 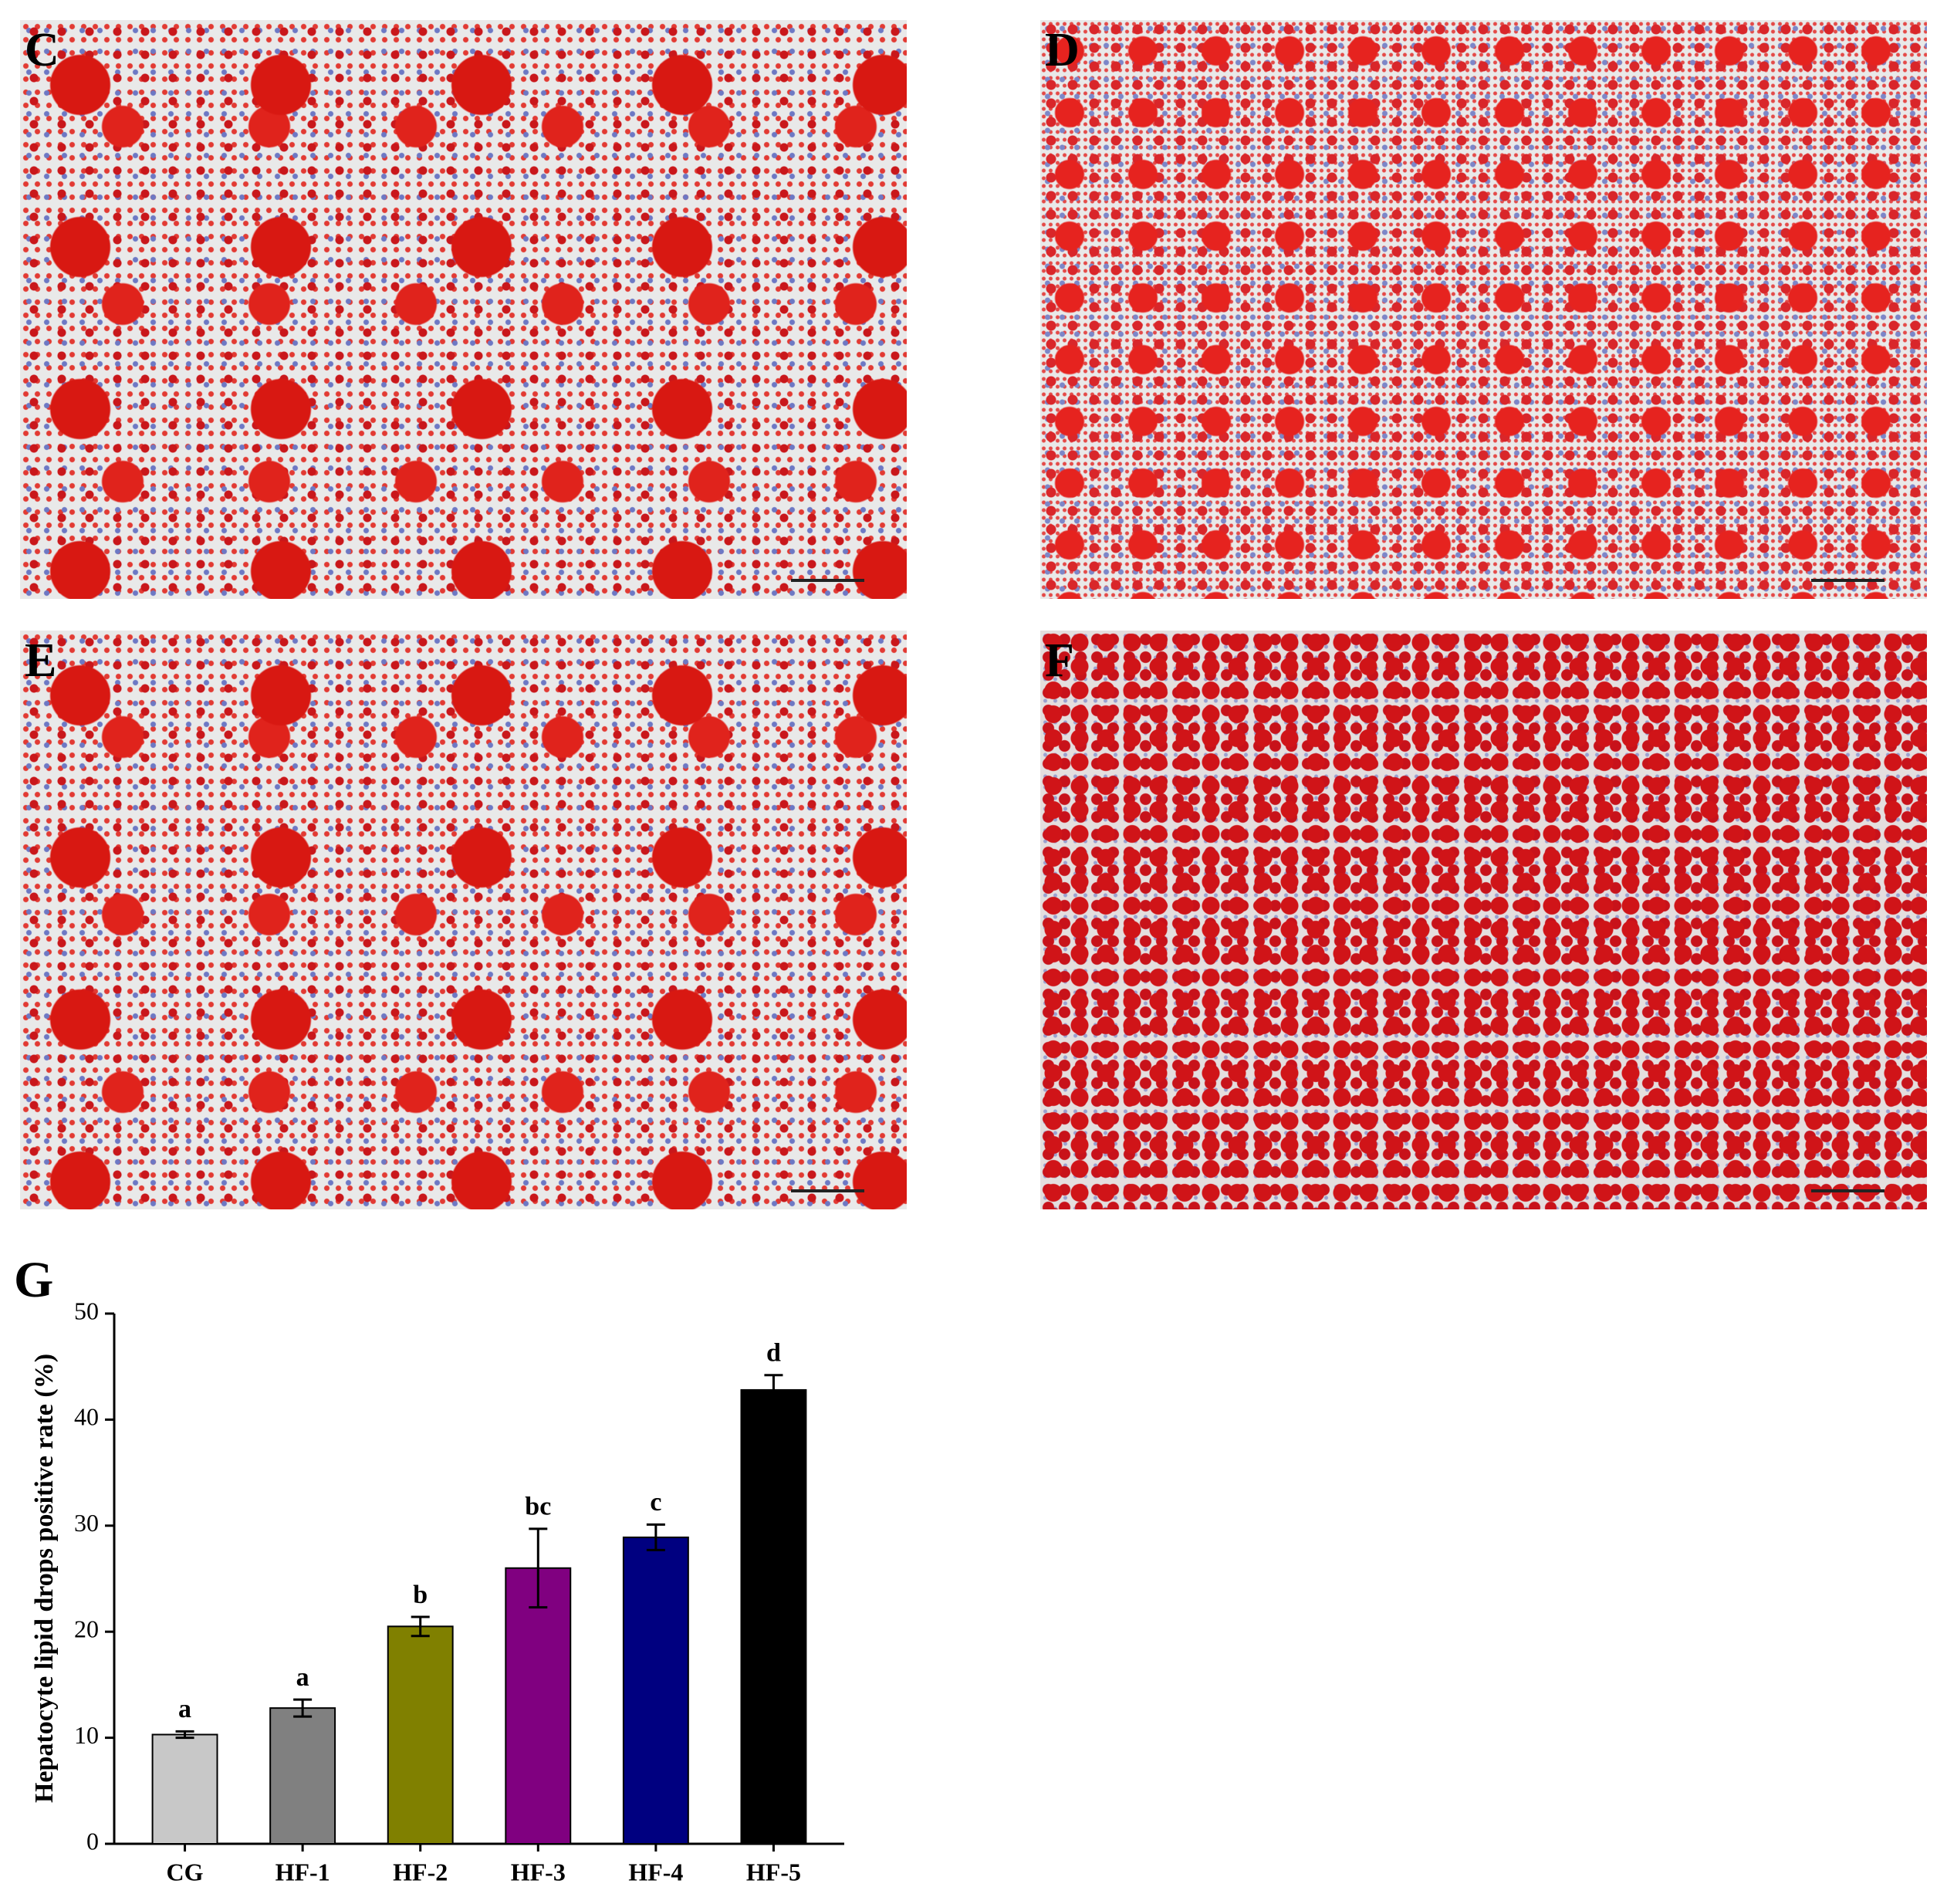 I want to click on y-axis-label: Hepatocyte lipid drops positive rate (%), so click(x=44, y=1578).